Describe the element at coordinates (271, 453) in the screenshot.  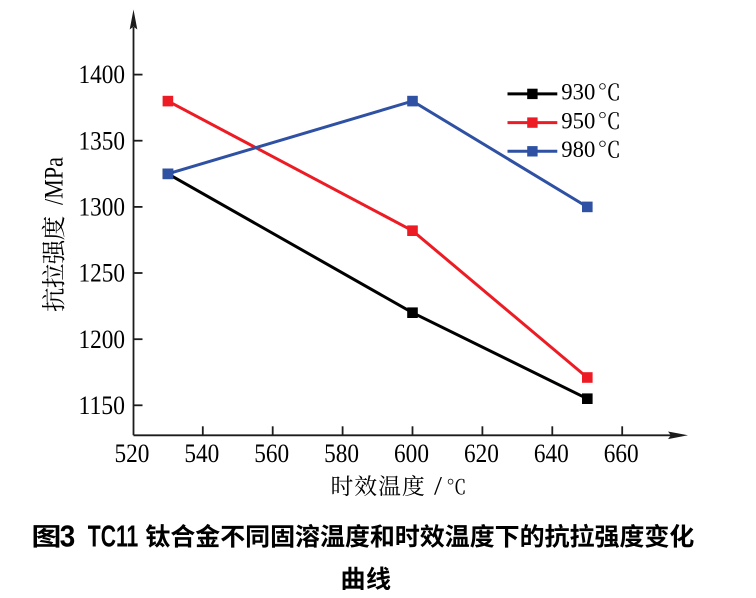
I see `svg-text: 560` at that location.